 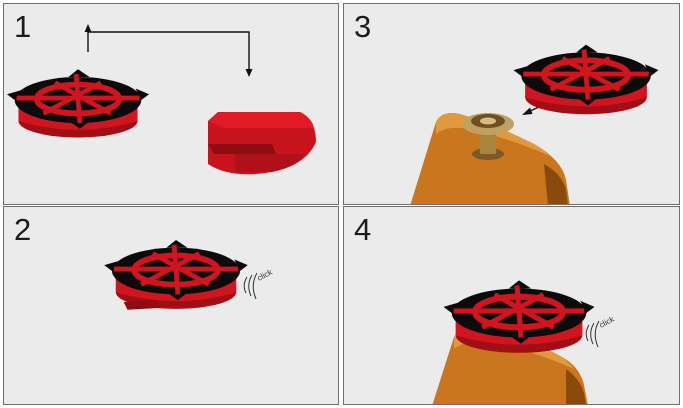 What do you see at coordinates (488, 136) in the screenshot?
I see `strap-button-icon` at bounding box center [488, 136].